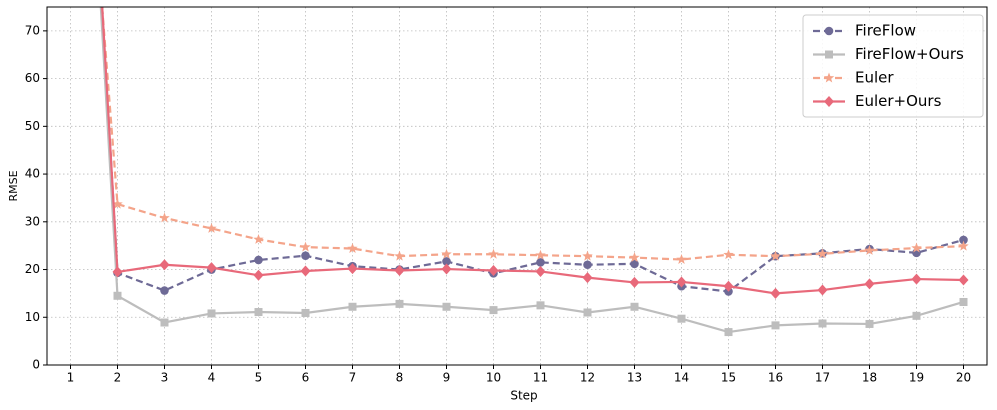 The width and height of the screenshot is (997, 410). Describe the element at coordinates (540, 378) in the screenshot. I see `x-tick-label: 11` at that location.